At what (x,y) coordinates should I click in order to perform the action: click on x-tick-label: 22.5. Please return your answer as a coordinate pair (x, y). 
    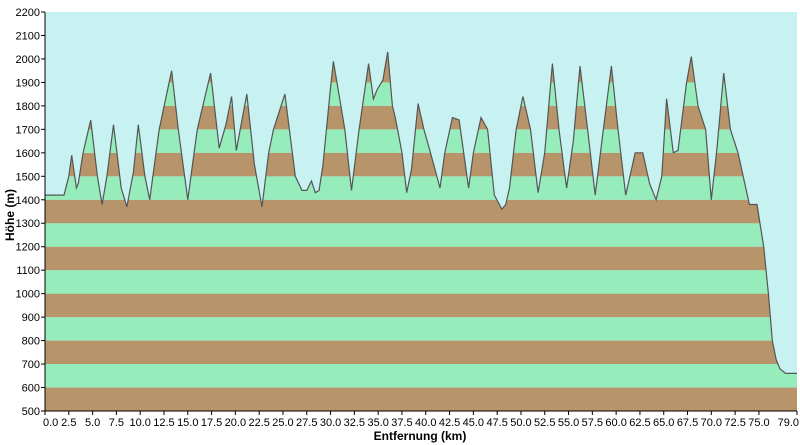
    Looking at the image, I should click on (258, 423).